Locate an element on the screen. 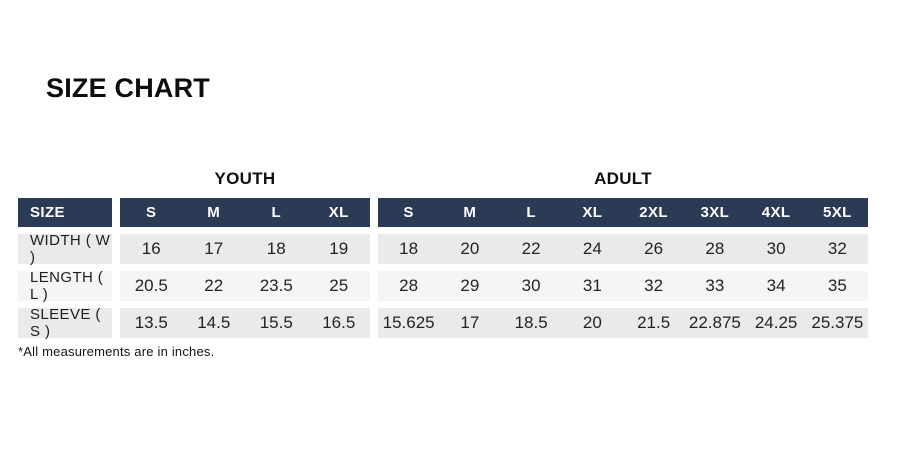 This screenshot has height=456, width=900. youth-header-row: S M L XL is located at coordinates (245, 212).